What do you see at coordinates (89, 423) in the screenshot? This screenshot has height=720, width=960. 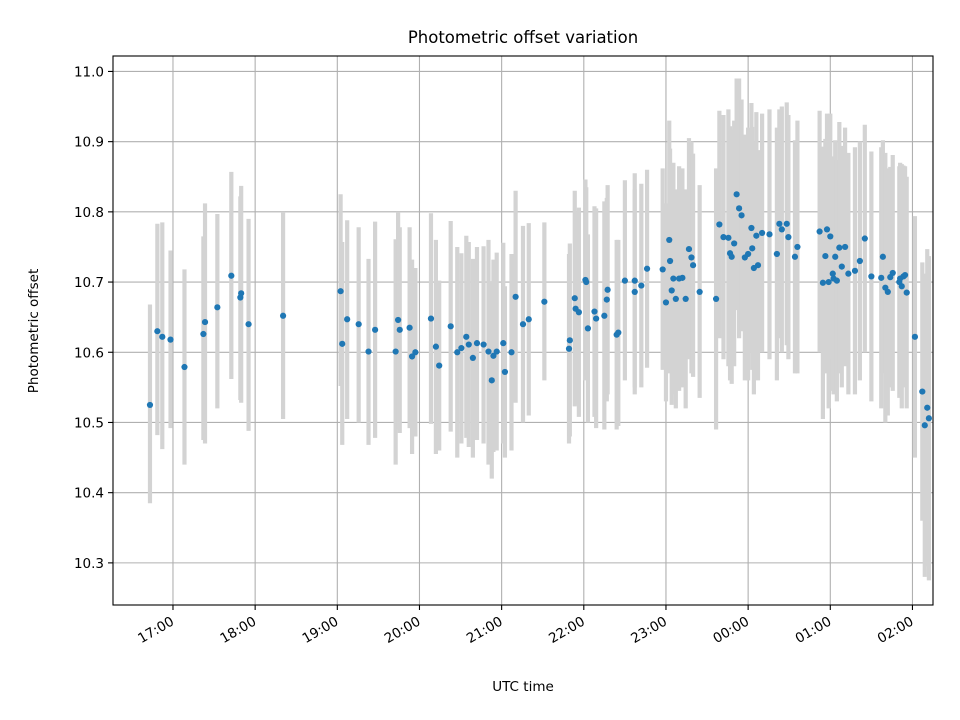 I see `y-tick-label: 10.5` at bounding box center [89, 423].